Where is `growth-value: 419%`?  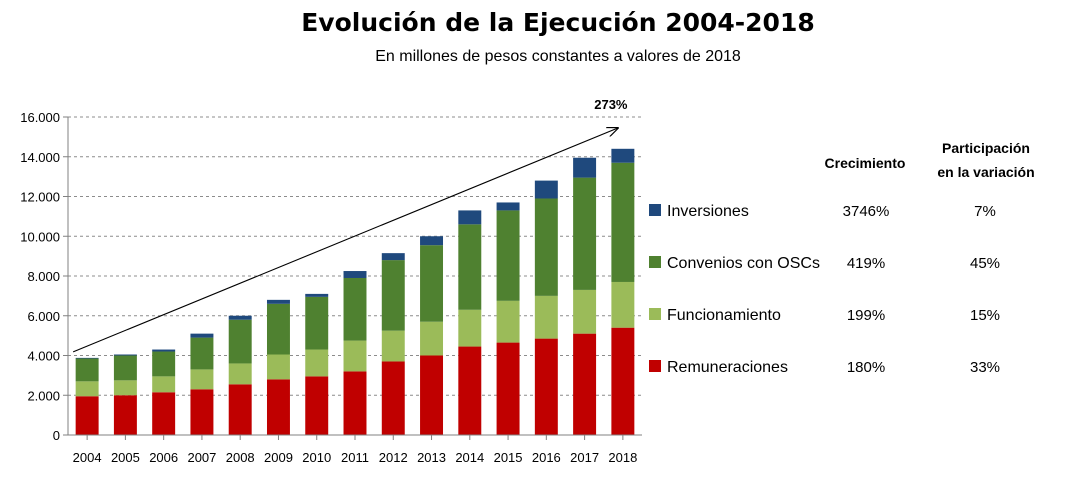 growth-value: 419% is located at coordinates (866, 263).